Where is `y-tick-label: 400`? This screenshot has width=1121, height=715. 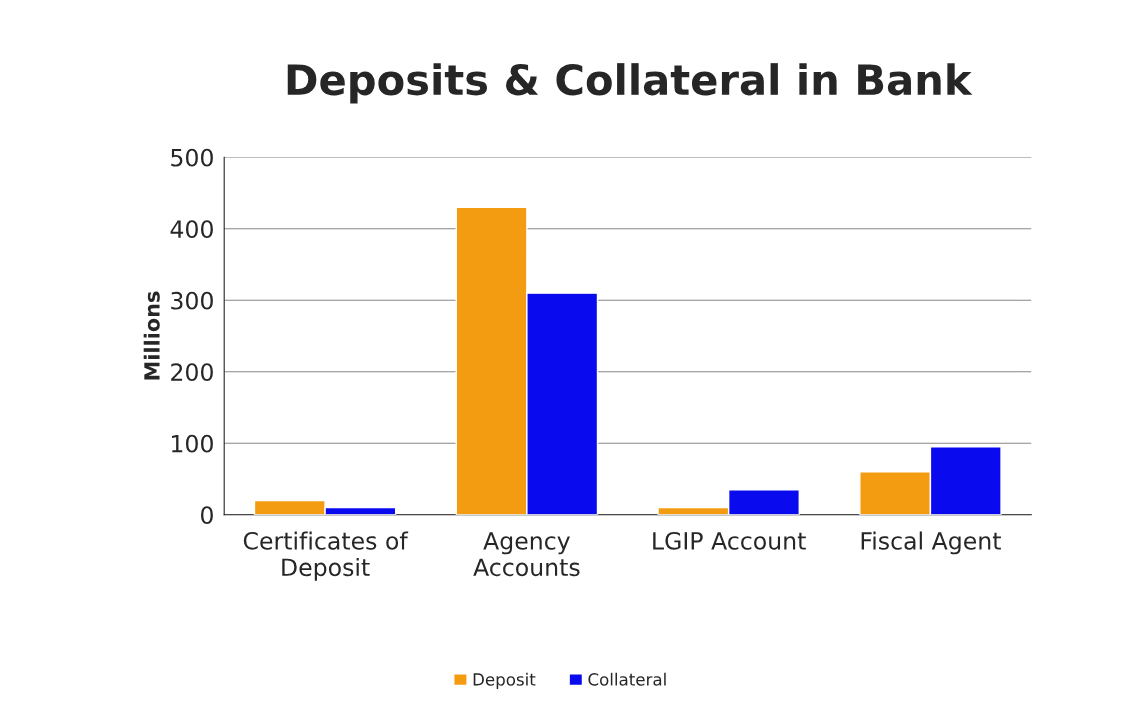
y-tick-label: 400 is located at coordinates (191, 229).